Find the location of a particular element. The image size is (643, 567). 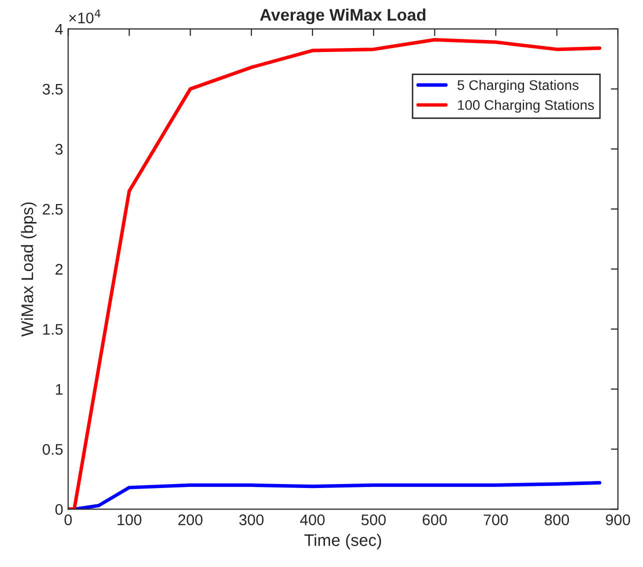

x-tick-label: 600 is located at coordinates (434, 520).